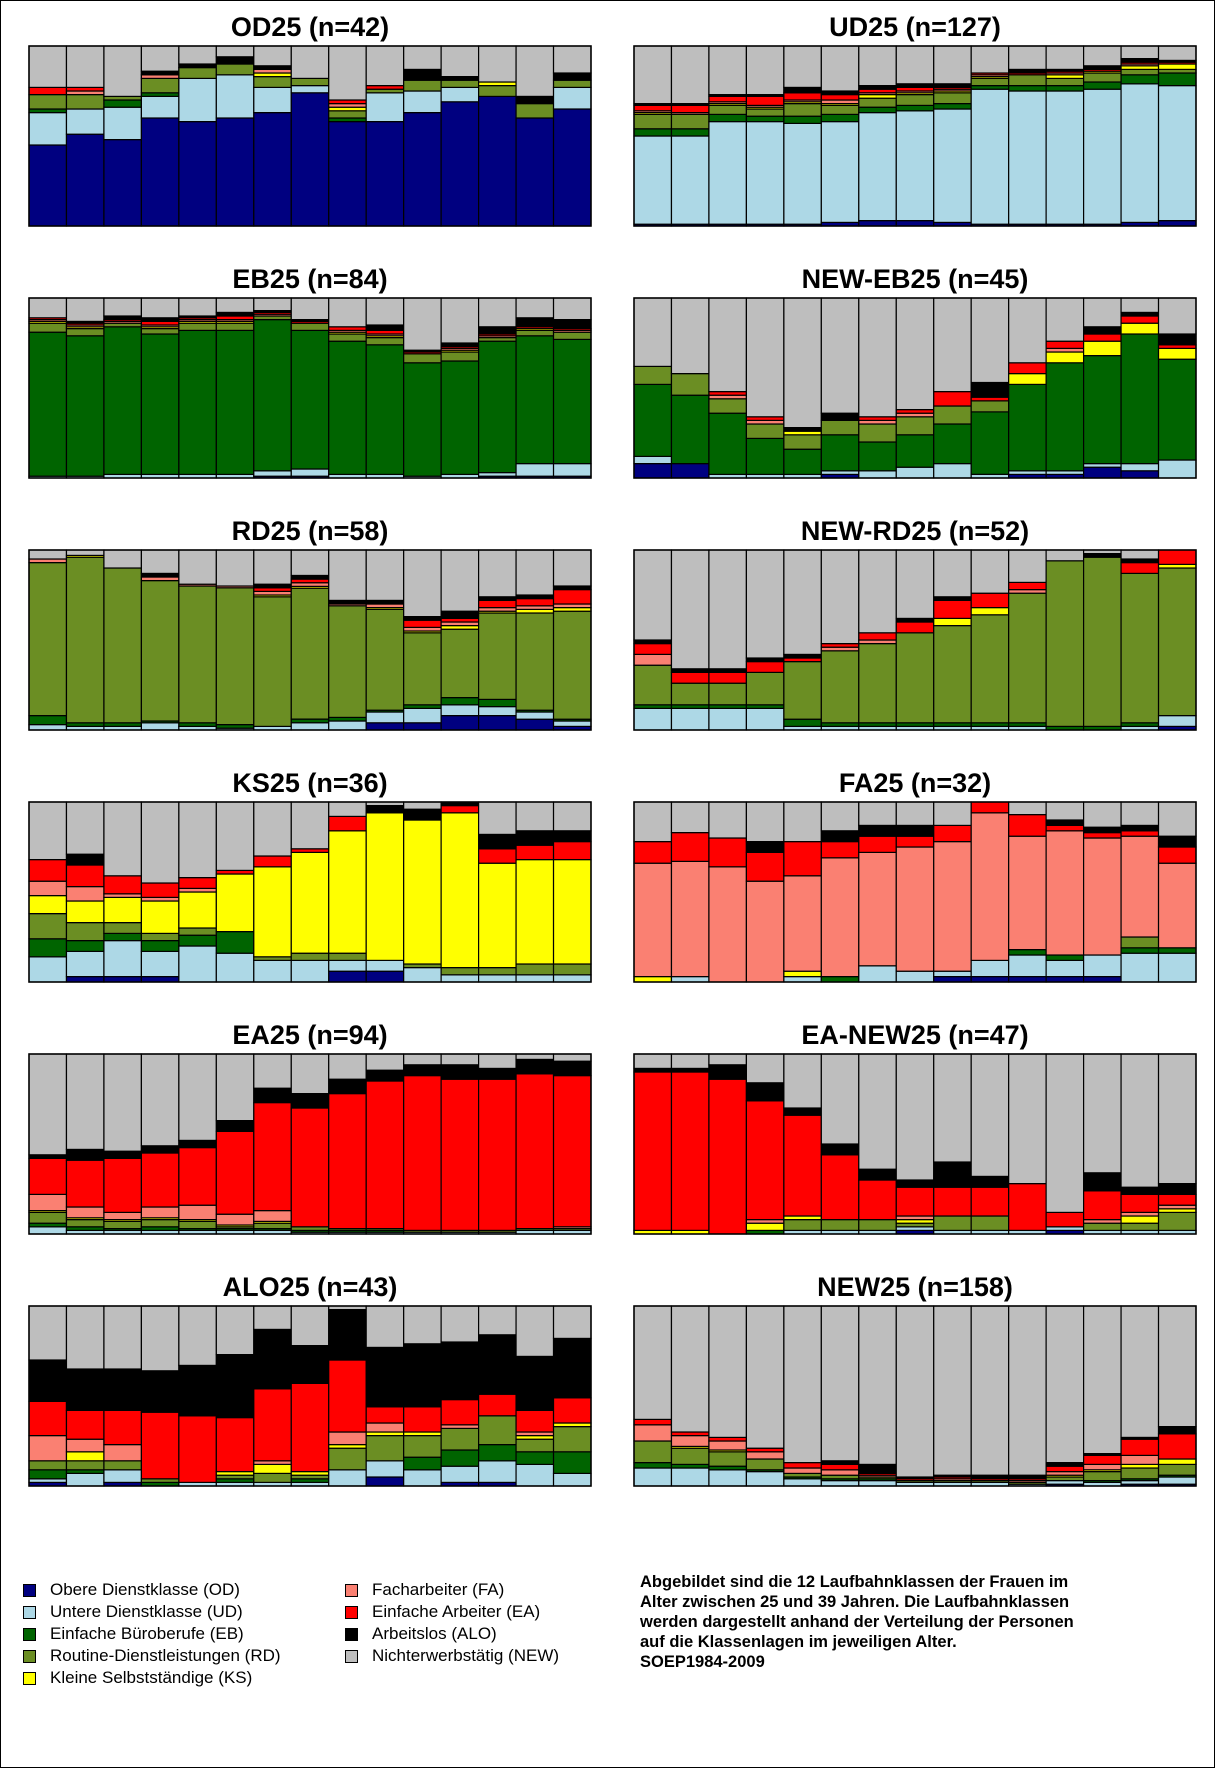 The image size is (1215, 1768). I want to click on legend-label: Untere Dienstklasse (UD), so click(146, 1611).